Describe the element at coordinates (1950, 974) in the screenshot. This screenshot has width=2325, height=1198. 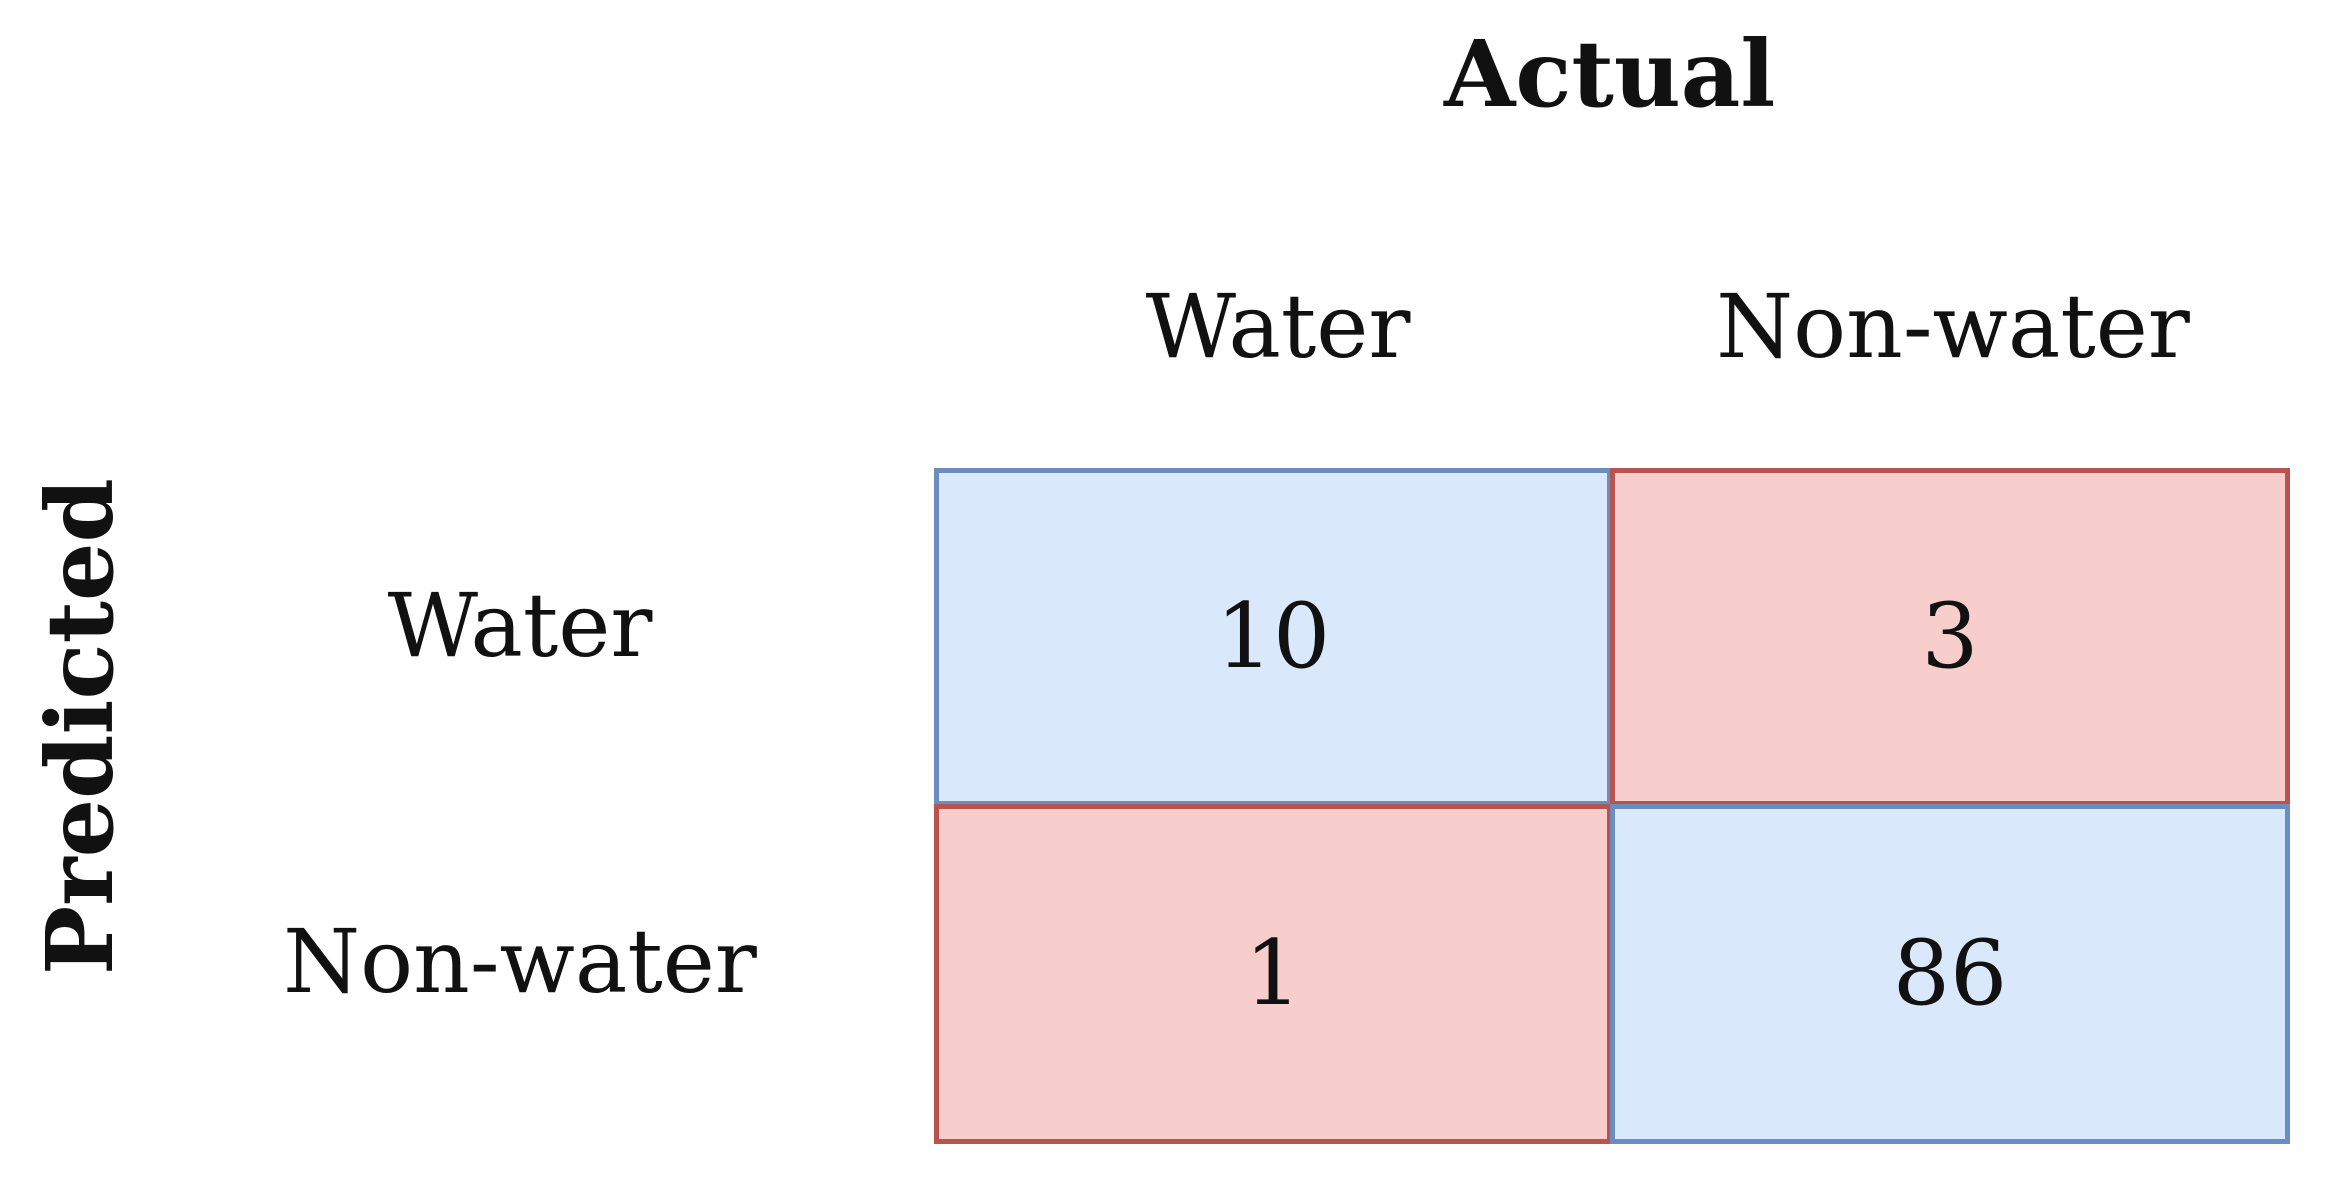
I see `cell-true-negative: 86` at that location.